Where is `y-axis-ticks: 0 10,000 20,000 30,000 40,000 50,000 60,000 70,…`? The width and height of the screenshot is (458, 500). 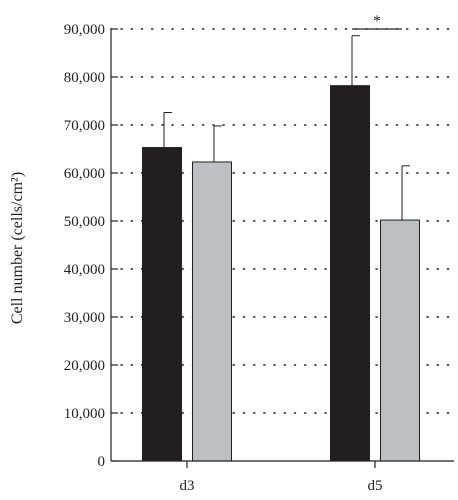 y-axis-ticks: 0 10,000 20,000 30,000 40,000 50,000 60,000 70,… is located at coordinates (91, 246).